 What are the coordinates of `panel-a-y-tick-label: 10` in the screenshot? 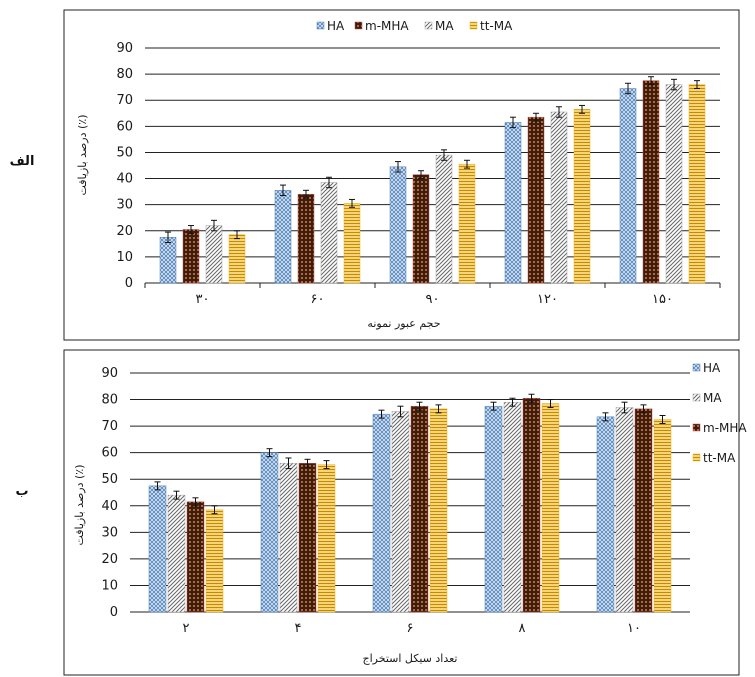 It's located at (124, 257).